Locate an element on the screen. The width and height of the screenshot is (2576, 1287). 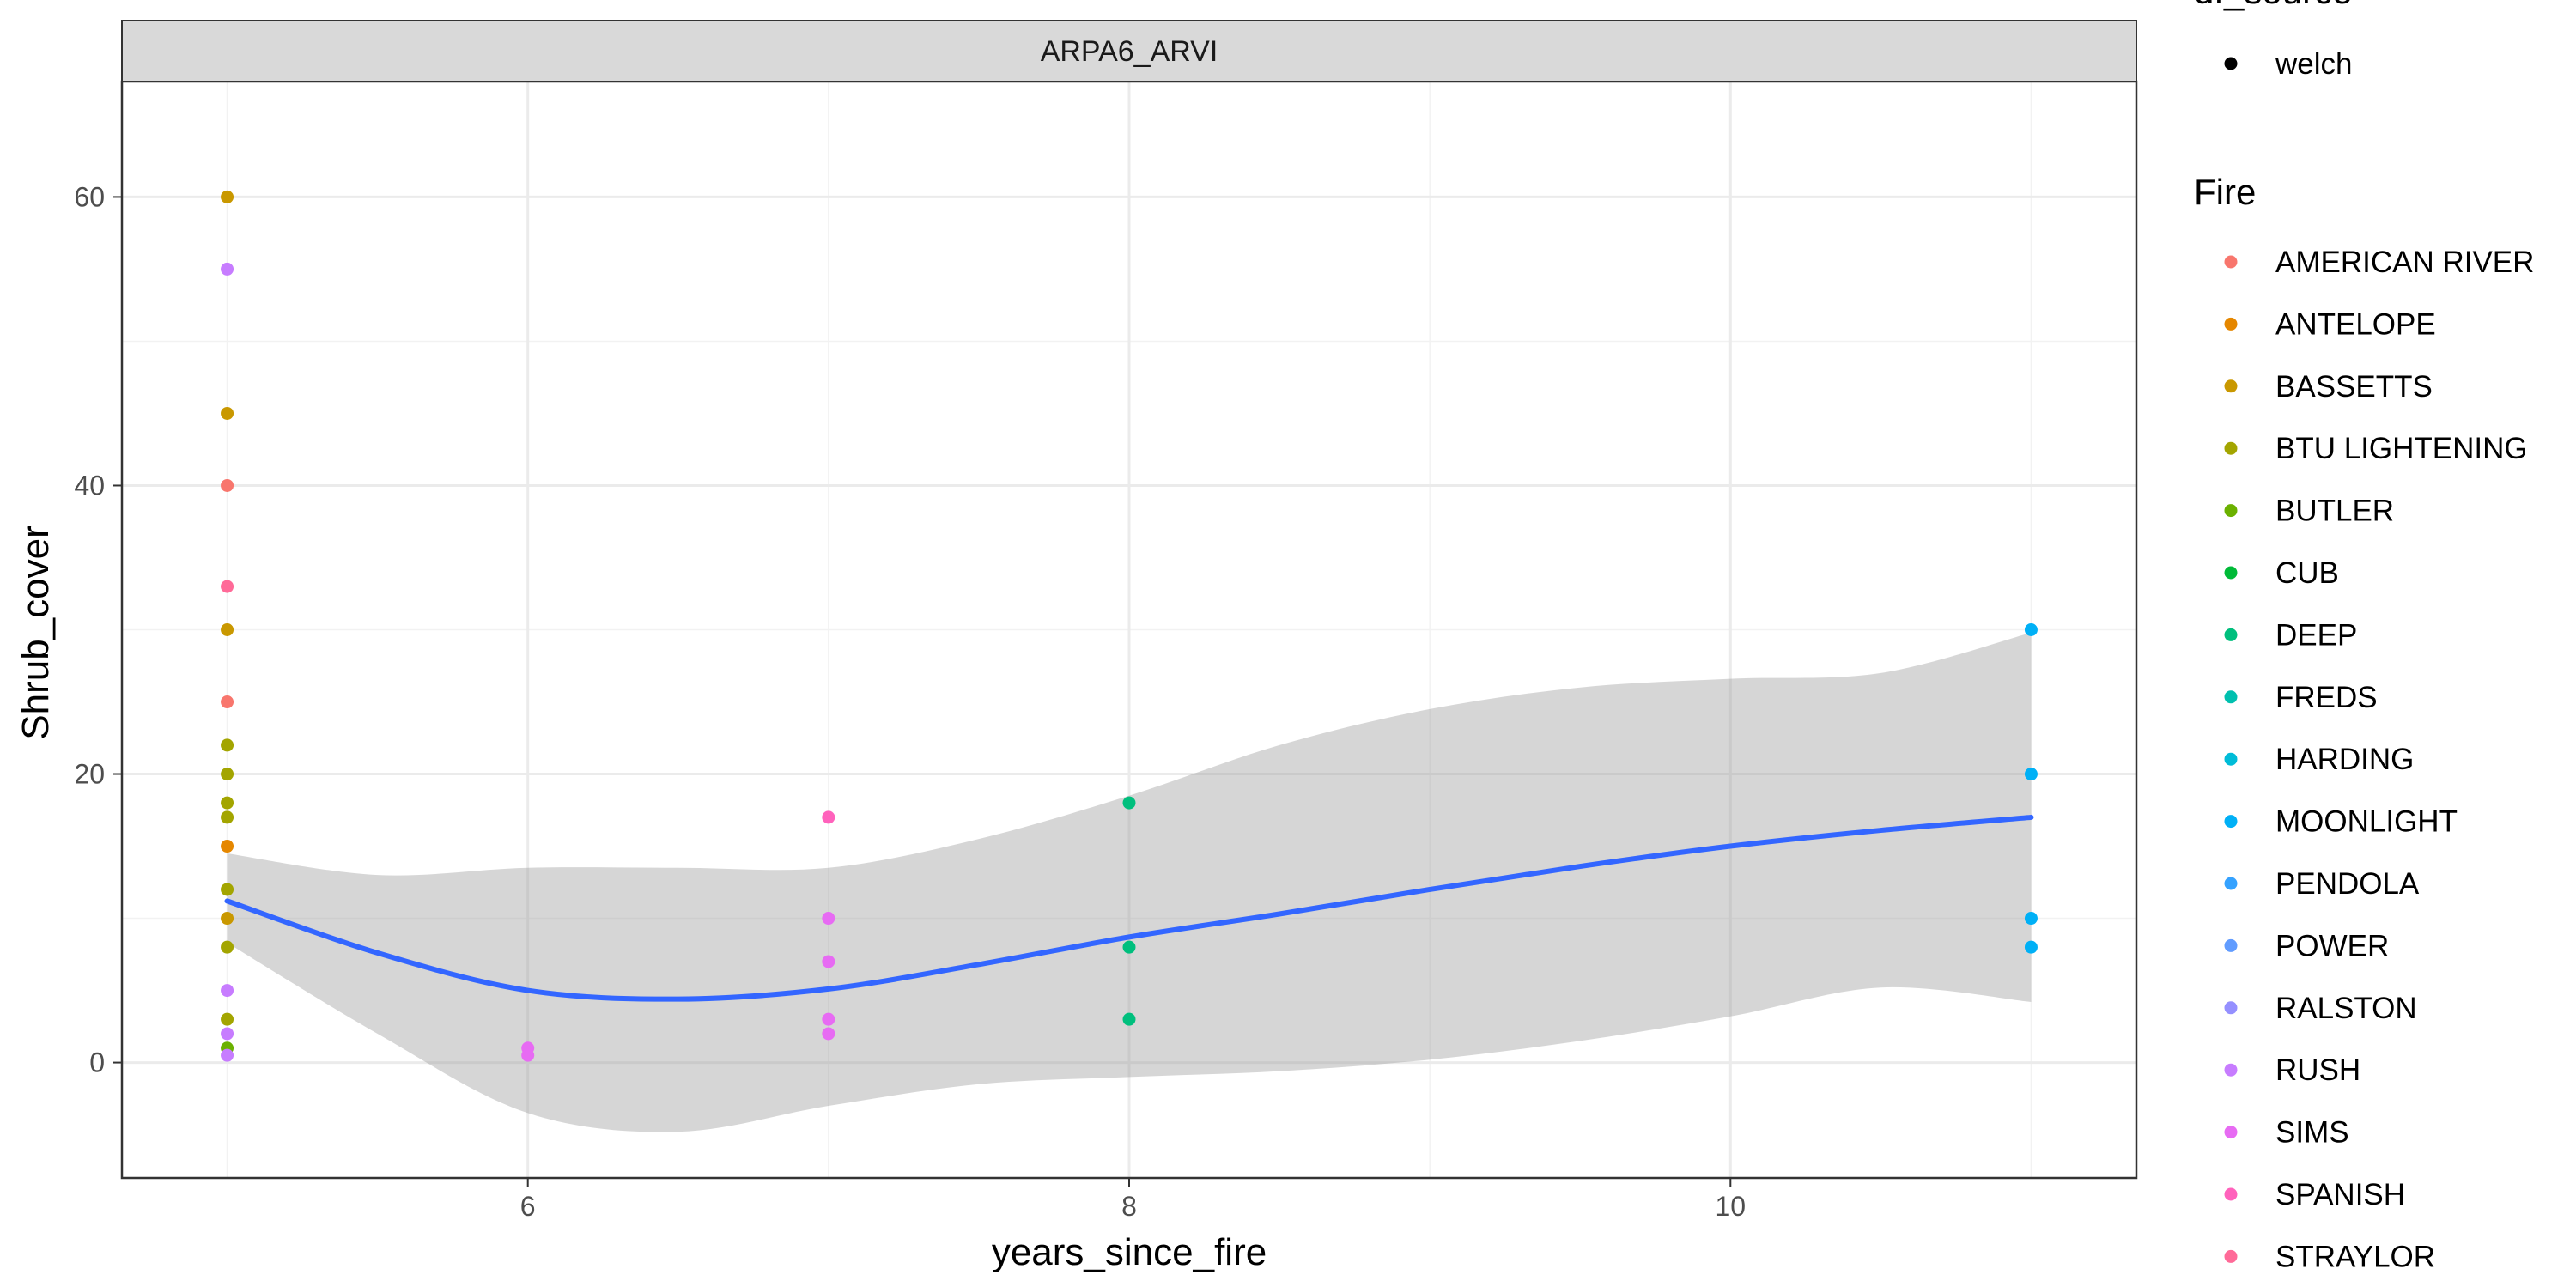
shape-legend-key is located at coordinates (2231, 63).